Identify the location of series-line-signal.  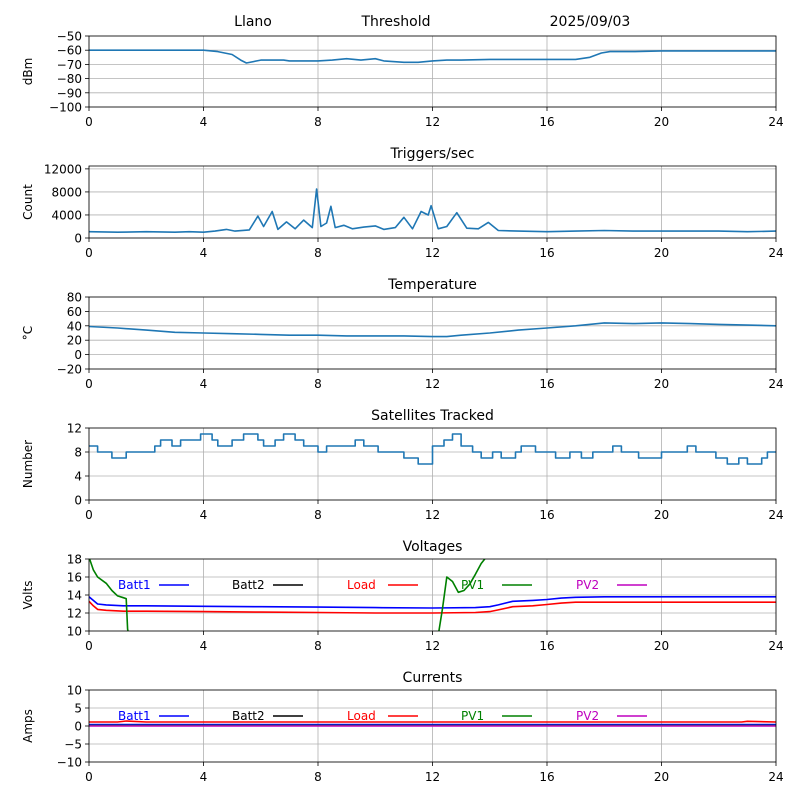
(432, 56).